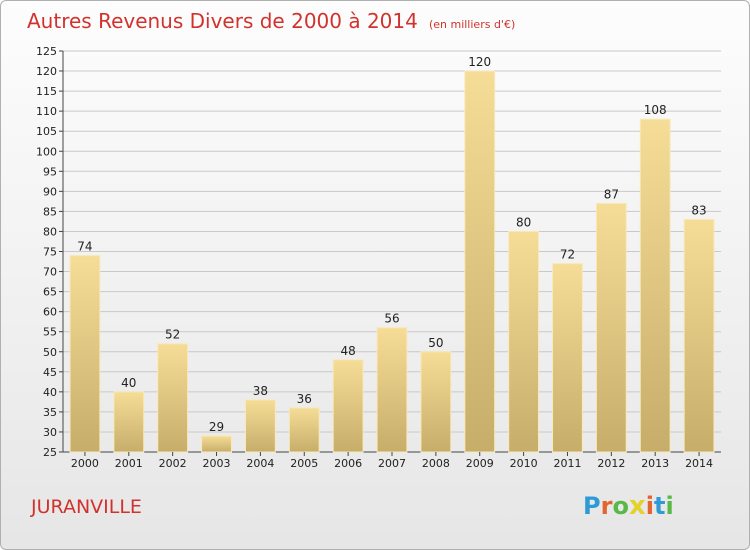  What do you see at coordinates (391, 319) in the screenshot?
I see `data-label: 56` at bounding box center [391, 319].